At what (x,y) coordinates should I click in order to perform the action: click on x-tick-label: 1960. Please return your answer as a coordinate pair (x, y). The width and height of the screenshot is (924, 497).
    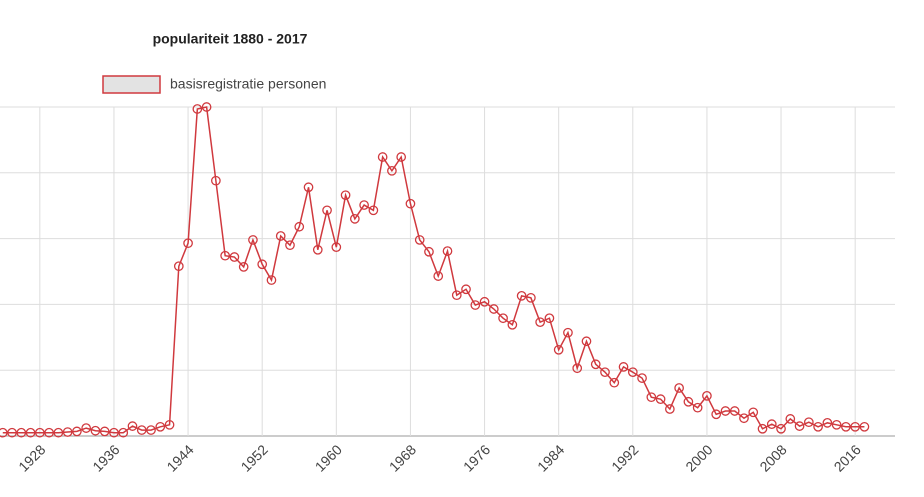
    Looking at the image, I should click on (328, 457).